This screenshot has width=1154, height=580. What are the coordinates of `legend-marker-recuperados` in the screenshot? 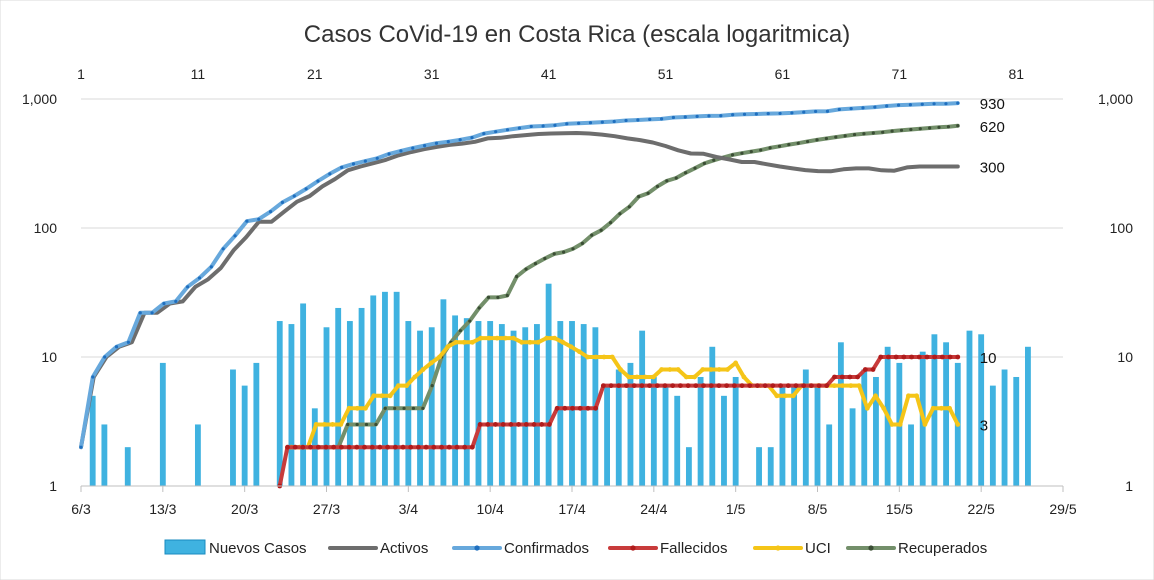 It's located at (871, 548).